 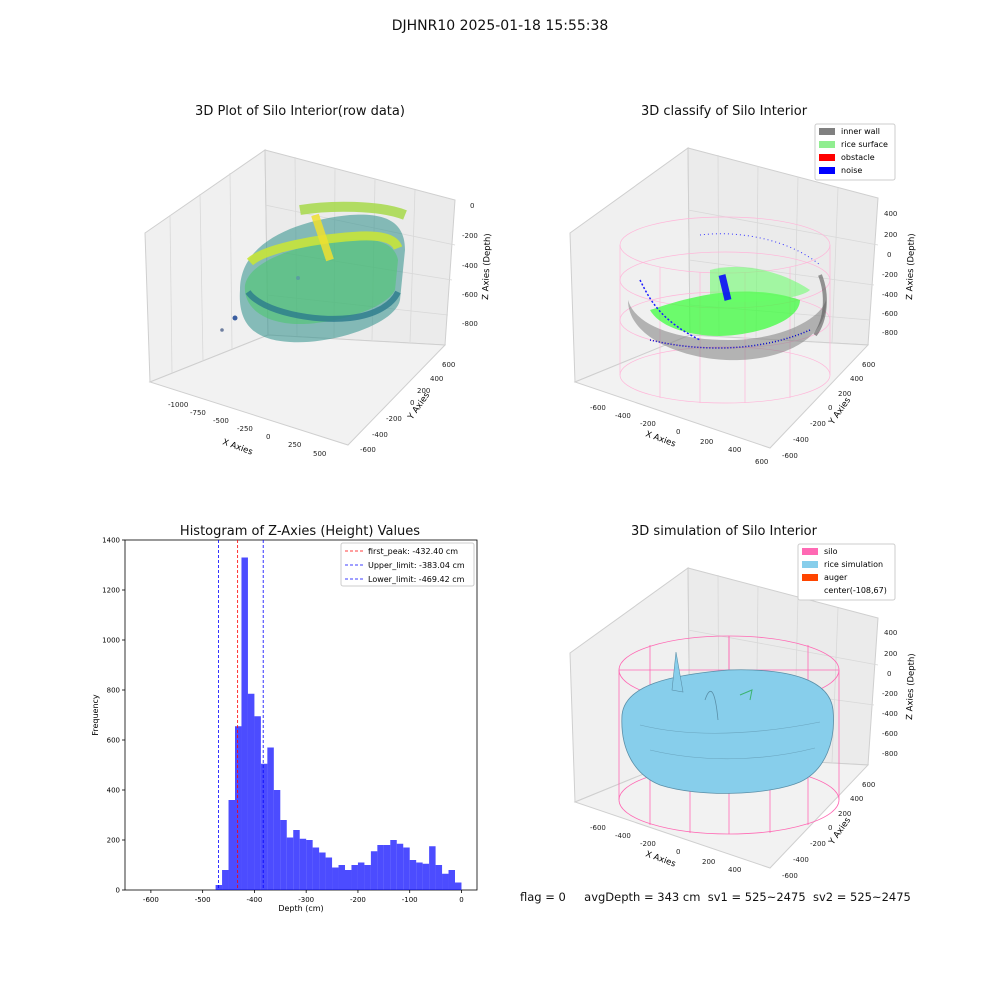 What do you see at coordinates (890, 754) in the screenshot?
I see `simulation-ztick: -800` at bounding box center [890, 754].